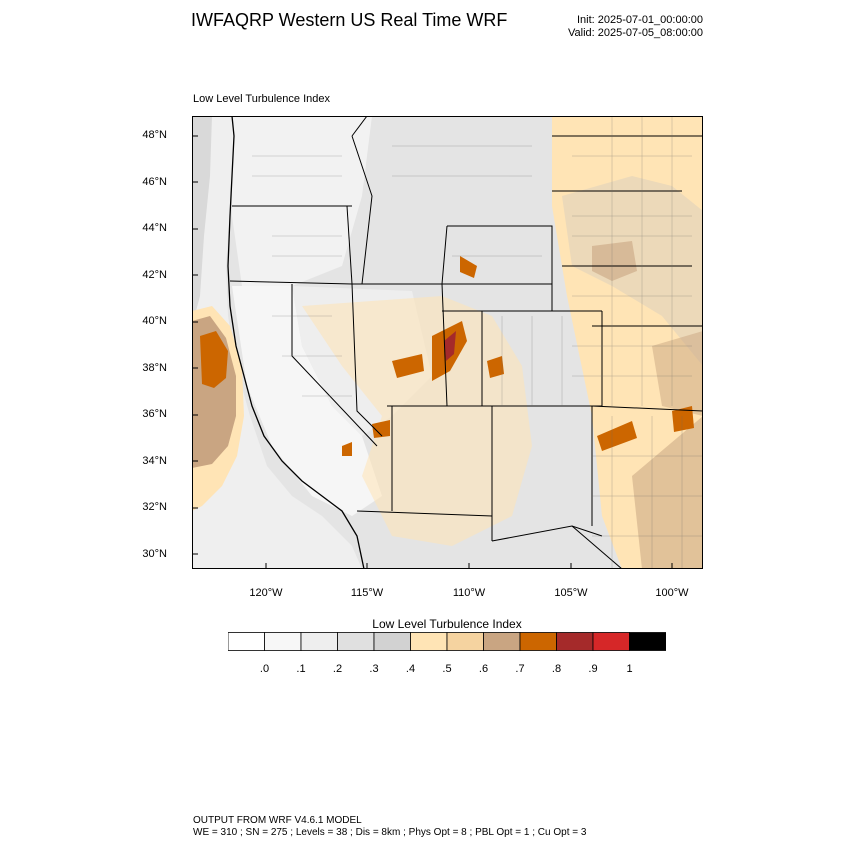 This screenshot has height=850, width=850. Describe the element at coordinates (154, 507) in the screenshot. I see `lat-label-32: 32°N` at that location.